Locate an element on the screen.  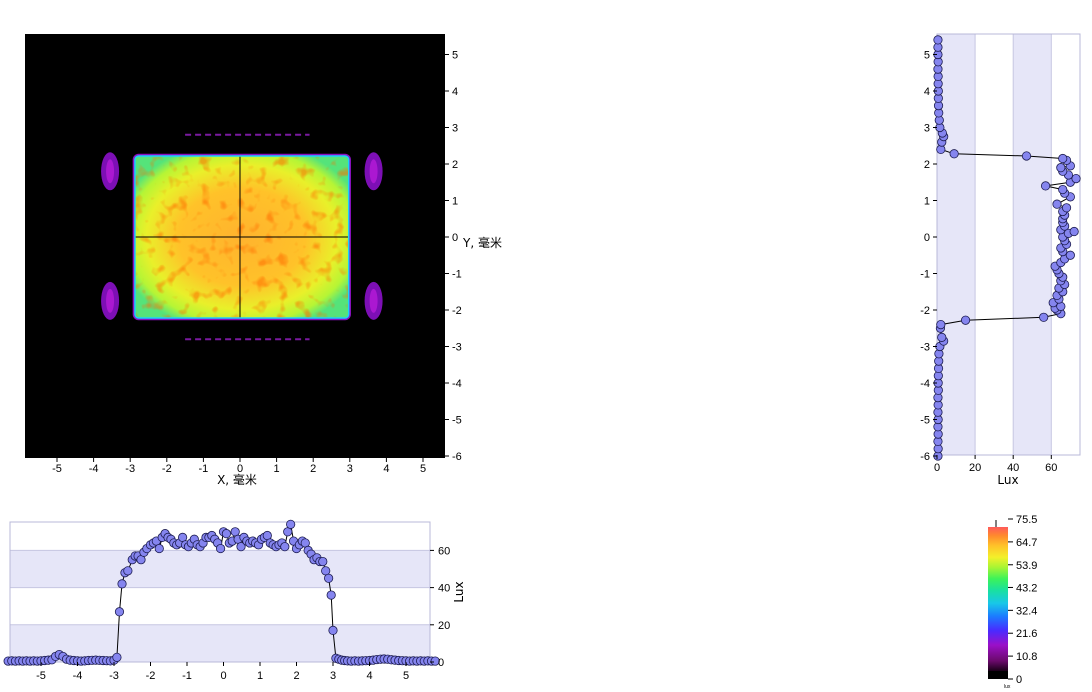
horizontal-profile-bands is located at coordinates (220, 606).